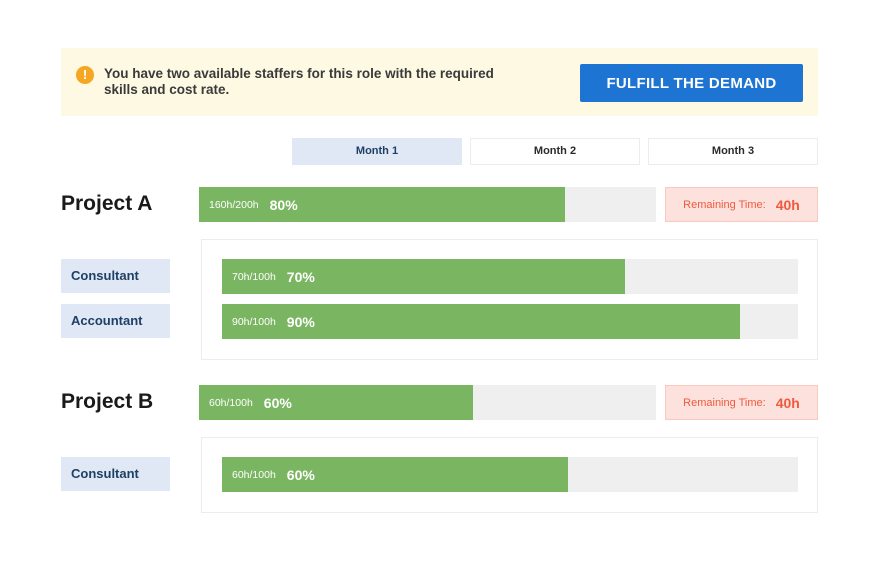 The image size is (888, 566). I want to click on project-b-progress-label: 60h/100h 60%, so click(250, 402).